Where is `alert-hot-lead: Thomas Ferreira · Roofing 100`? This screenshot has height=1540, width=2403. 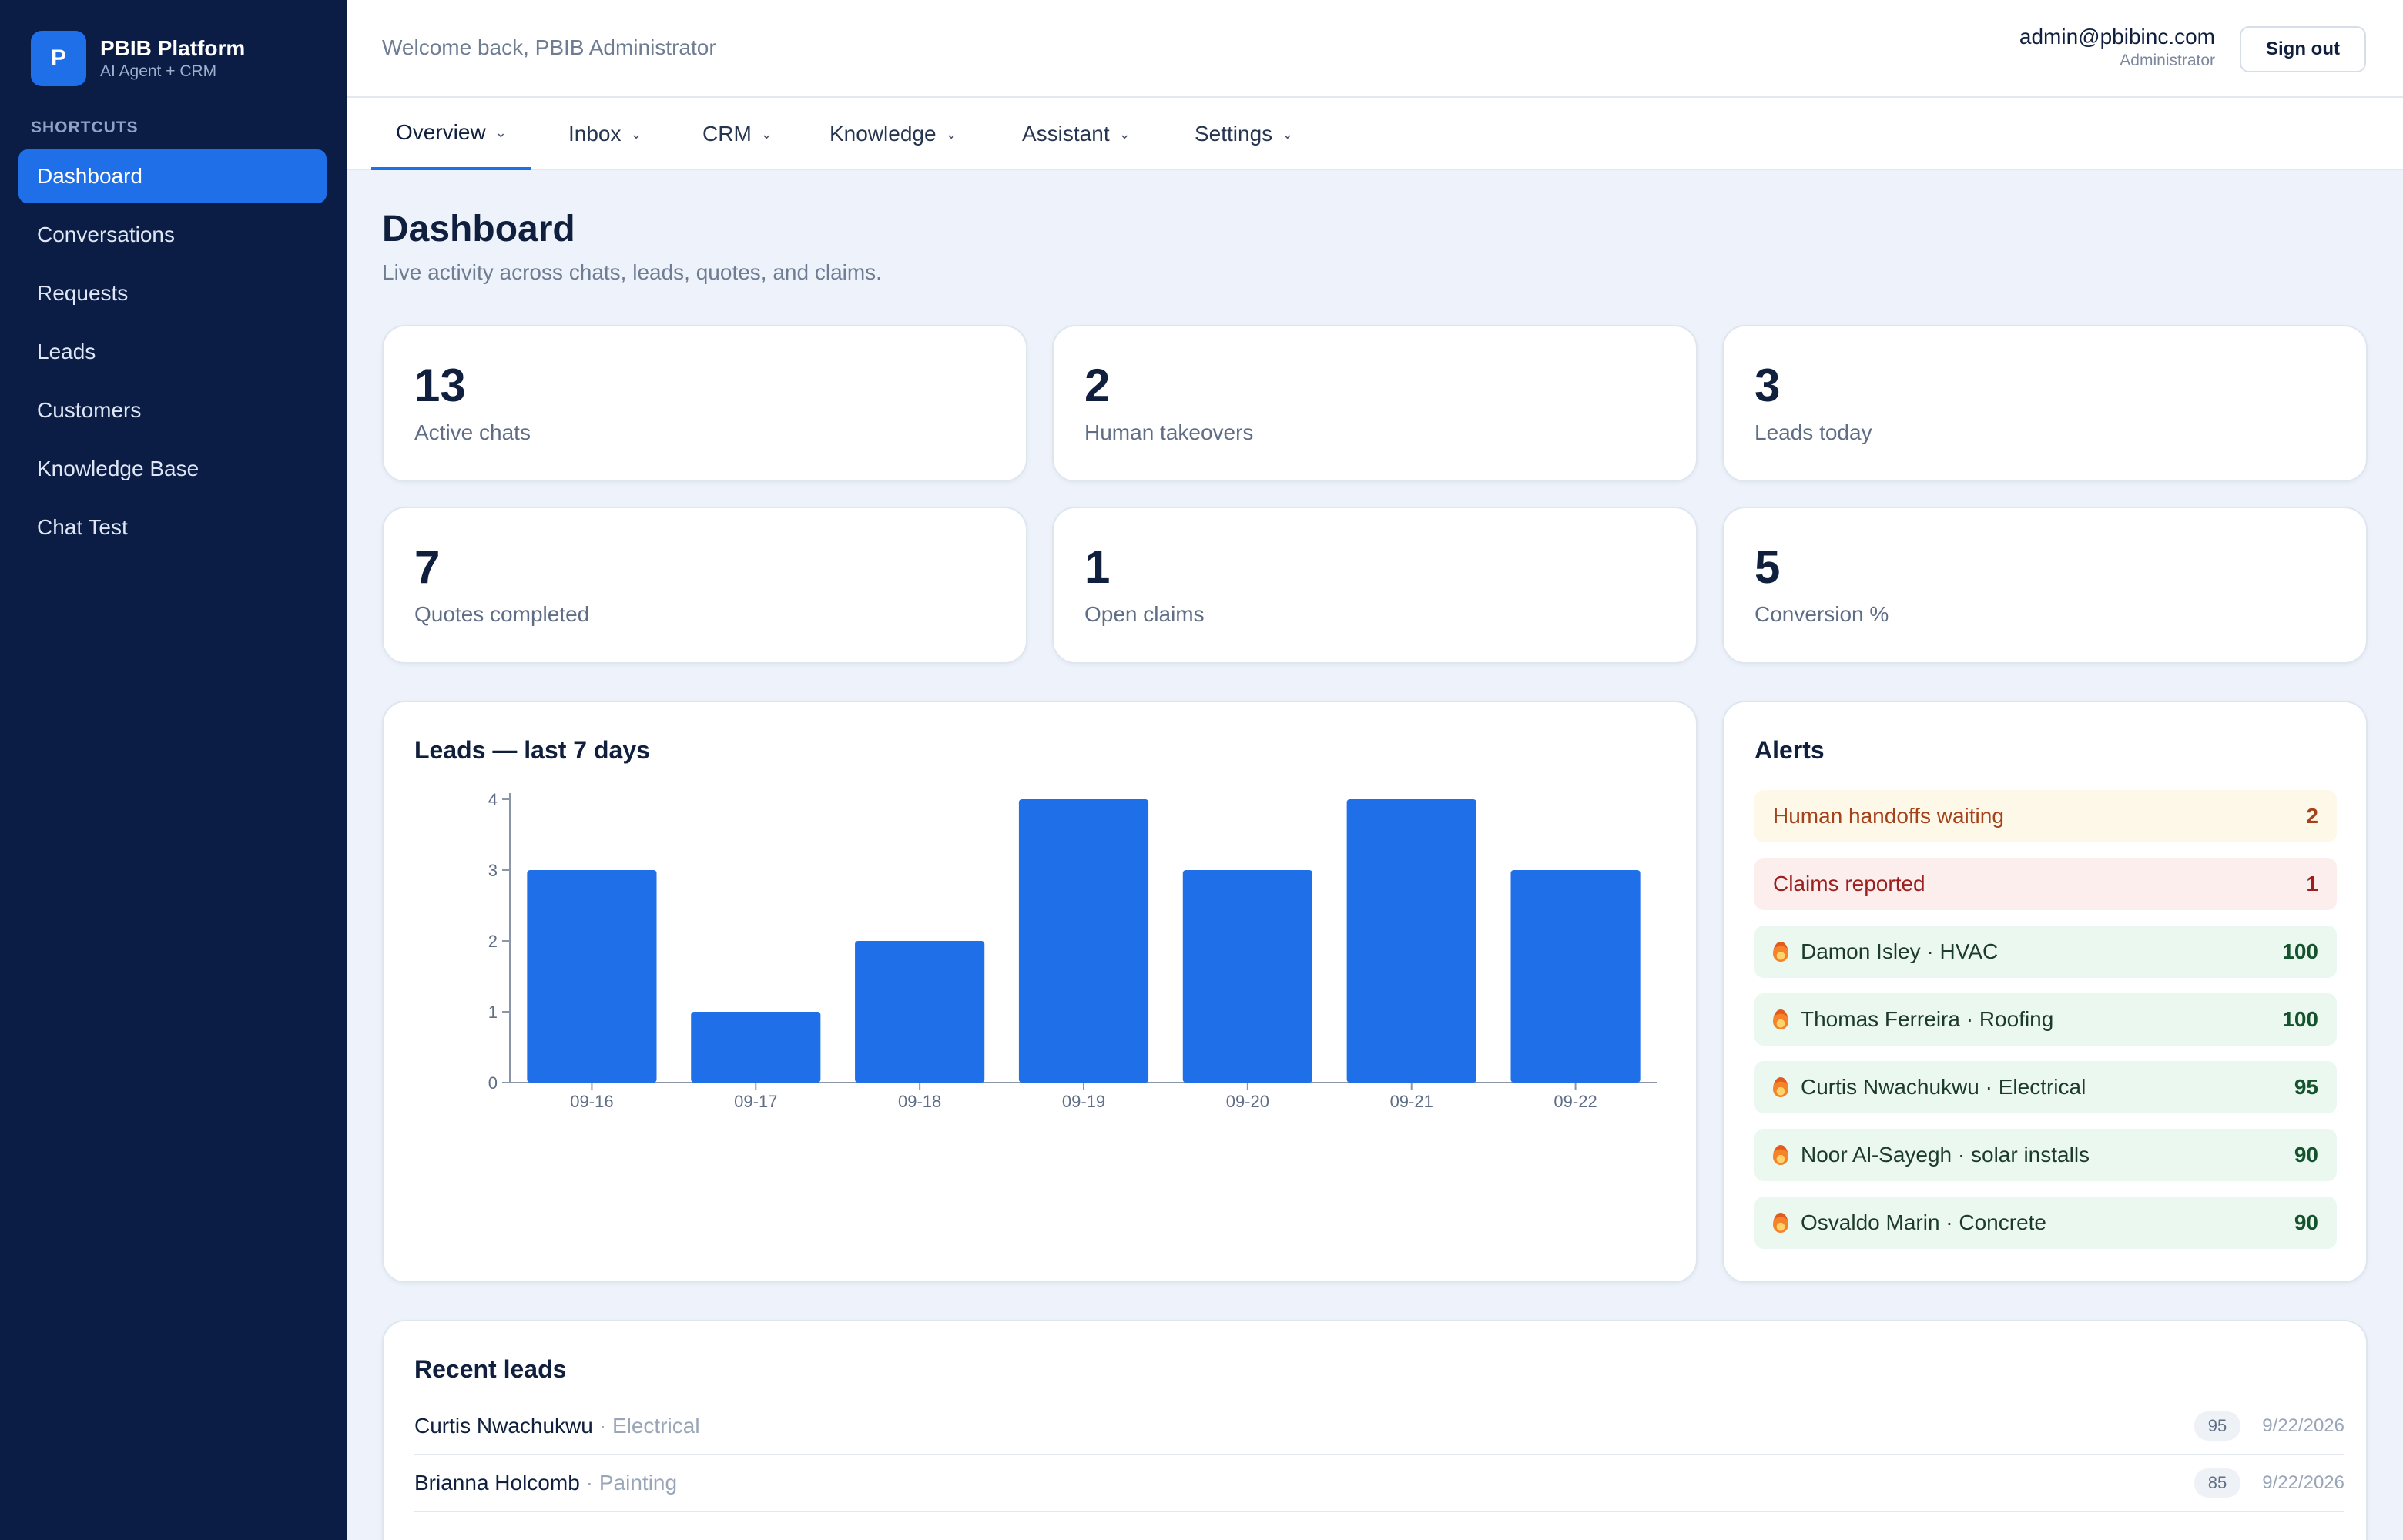 alert-hot-lead: Thomas Ferreira · Roofing 100 is located at coordinates (2046, 1019).